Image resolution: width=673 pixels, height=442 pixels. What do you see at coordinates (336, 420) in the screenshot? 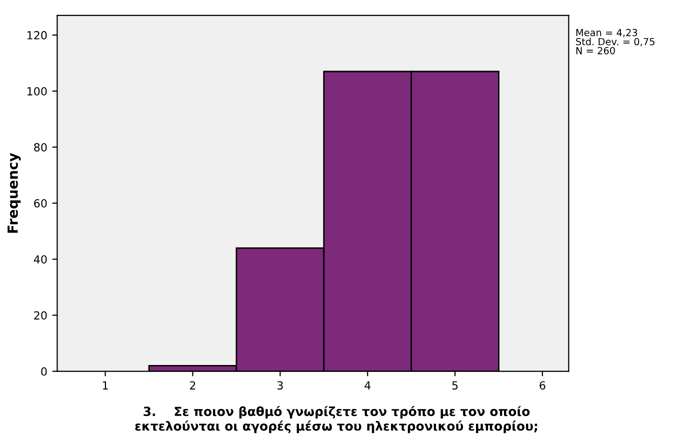
I see `x-axis-title: 3. Σε ποιον βαθμό γνωρίζετε τον τρόπο με τον οποίο εκτελούνται οι αγορές μέσω του ηλεκτρονικού εμπορίου;` at bounding box center [336, 420].